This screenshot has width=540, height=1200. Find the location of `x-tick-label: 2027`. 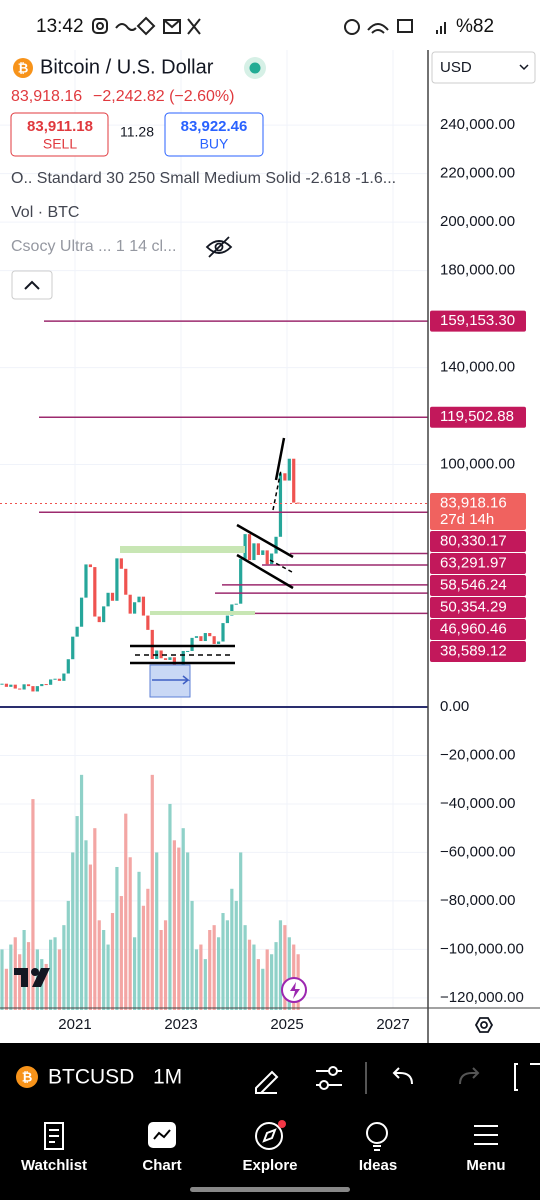

x-tick-label: 2027 is located at coordinates (392, 1024).